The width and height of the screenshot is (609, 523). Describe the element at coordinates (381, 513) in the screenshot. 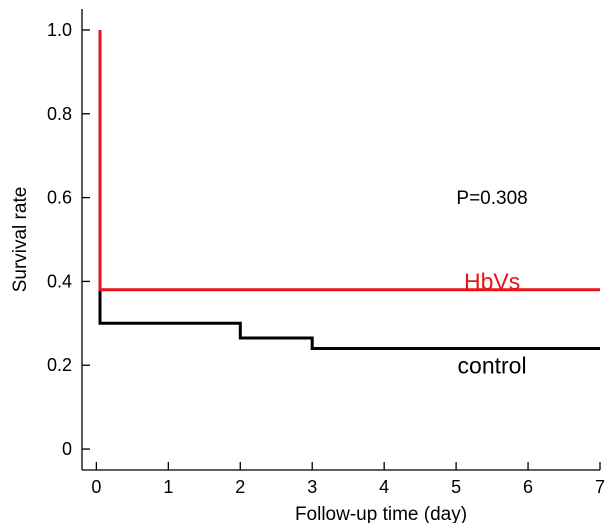

I see `x-axis-title: Follow-up time (day)` at that location.